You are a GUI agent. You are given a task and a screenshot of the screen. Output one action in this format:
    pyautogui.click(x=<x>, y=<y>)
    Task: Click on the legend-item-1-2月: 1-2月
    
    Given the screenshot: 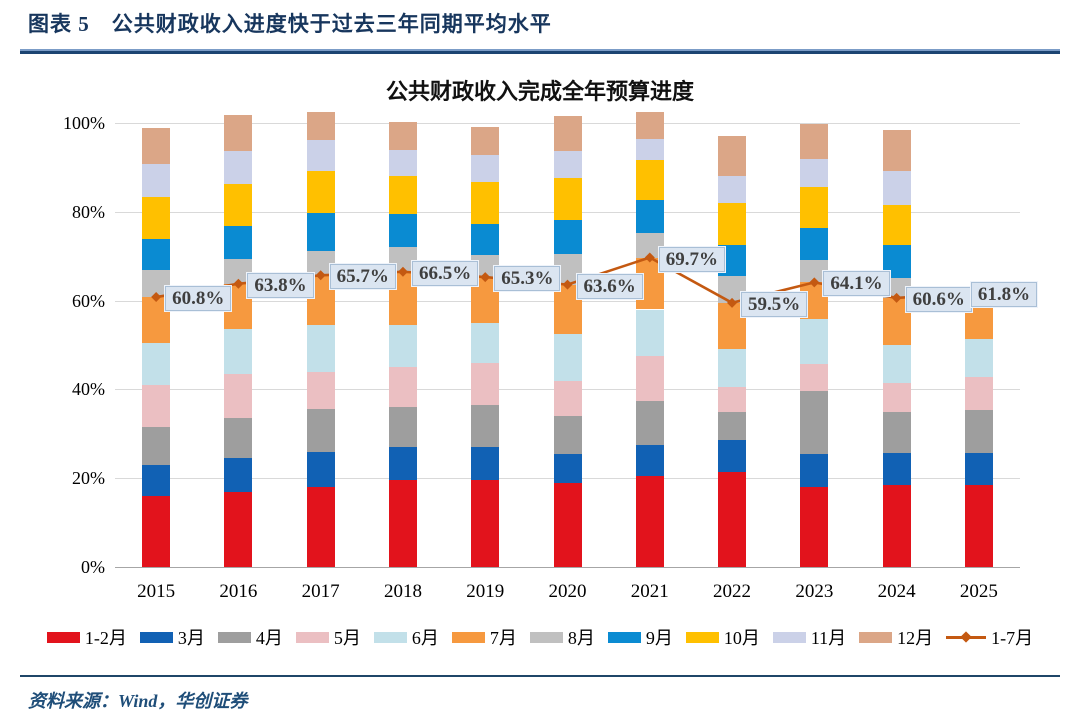 What is the action you would take?
    pyautogui.click(x=86, y=637)
    